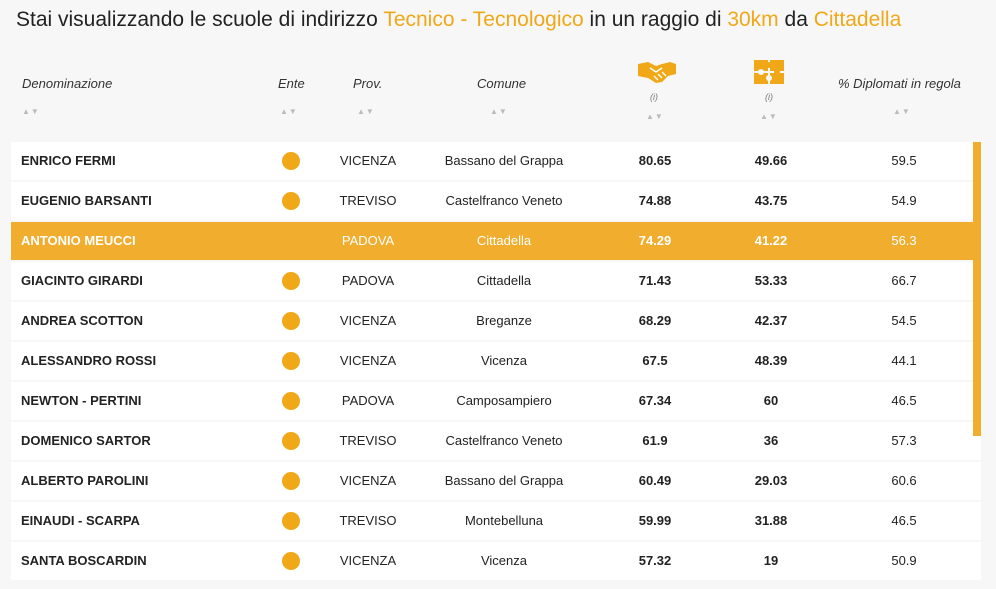 The width and height of the screenshot is (996, 589). What do you see at coordinates (655, 560) in the screenshot?
I see `value-col1: 57.32` at bounding box center [655, 560].